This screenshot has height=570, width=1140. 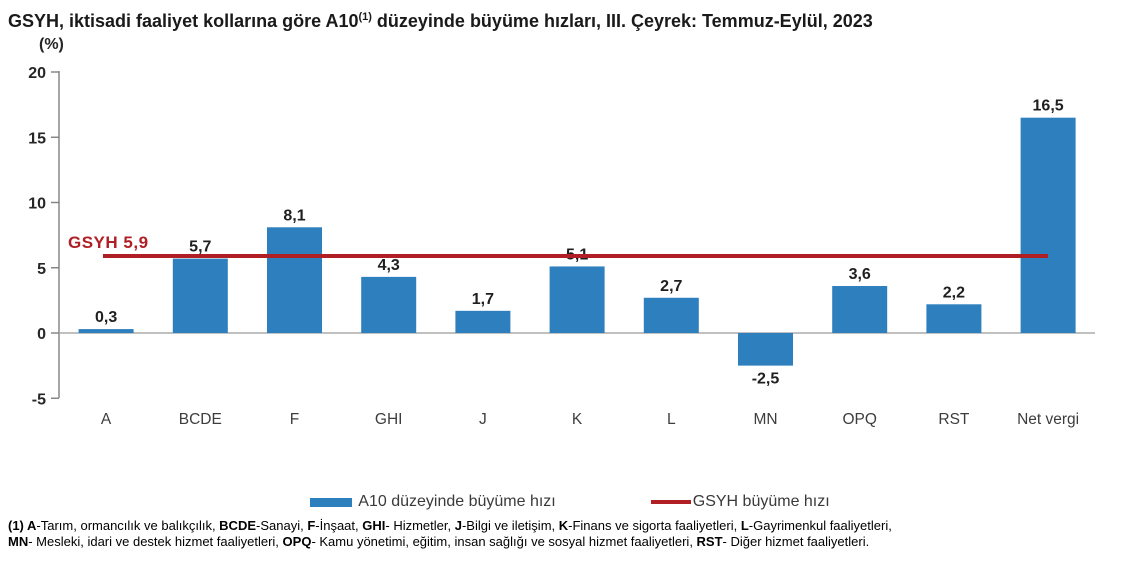 What do you see at coordinates (294, 215) in the screenshot?
I see `bar-value-label-f: 8,1` at bounding box center [294, 215].